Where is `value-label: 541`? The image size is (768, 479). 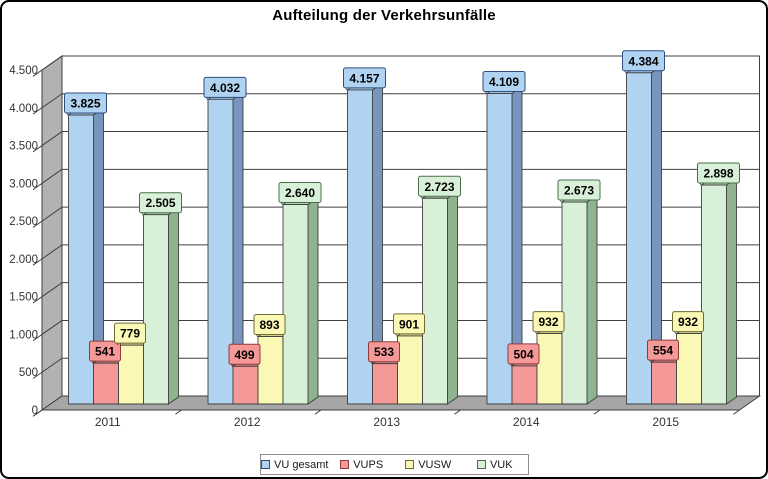
value-label: 541 is located at coordinates (105, 352).